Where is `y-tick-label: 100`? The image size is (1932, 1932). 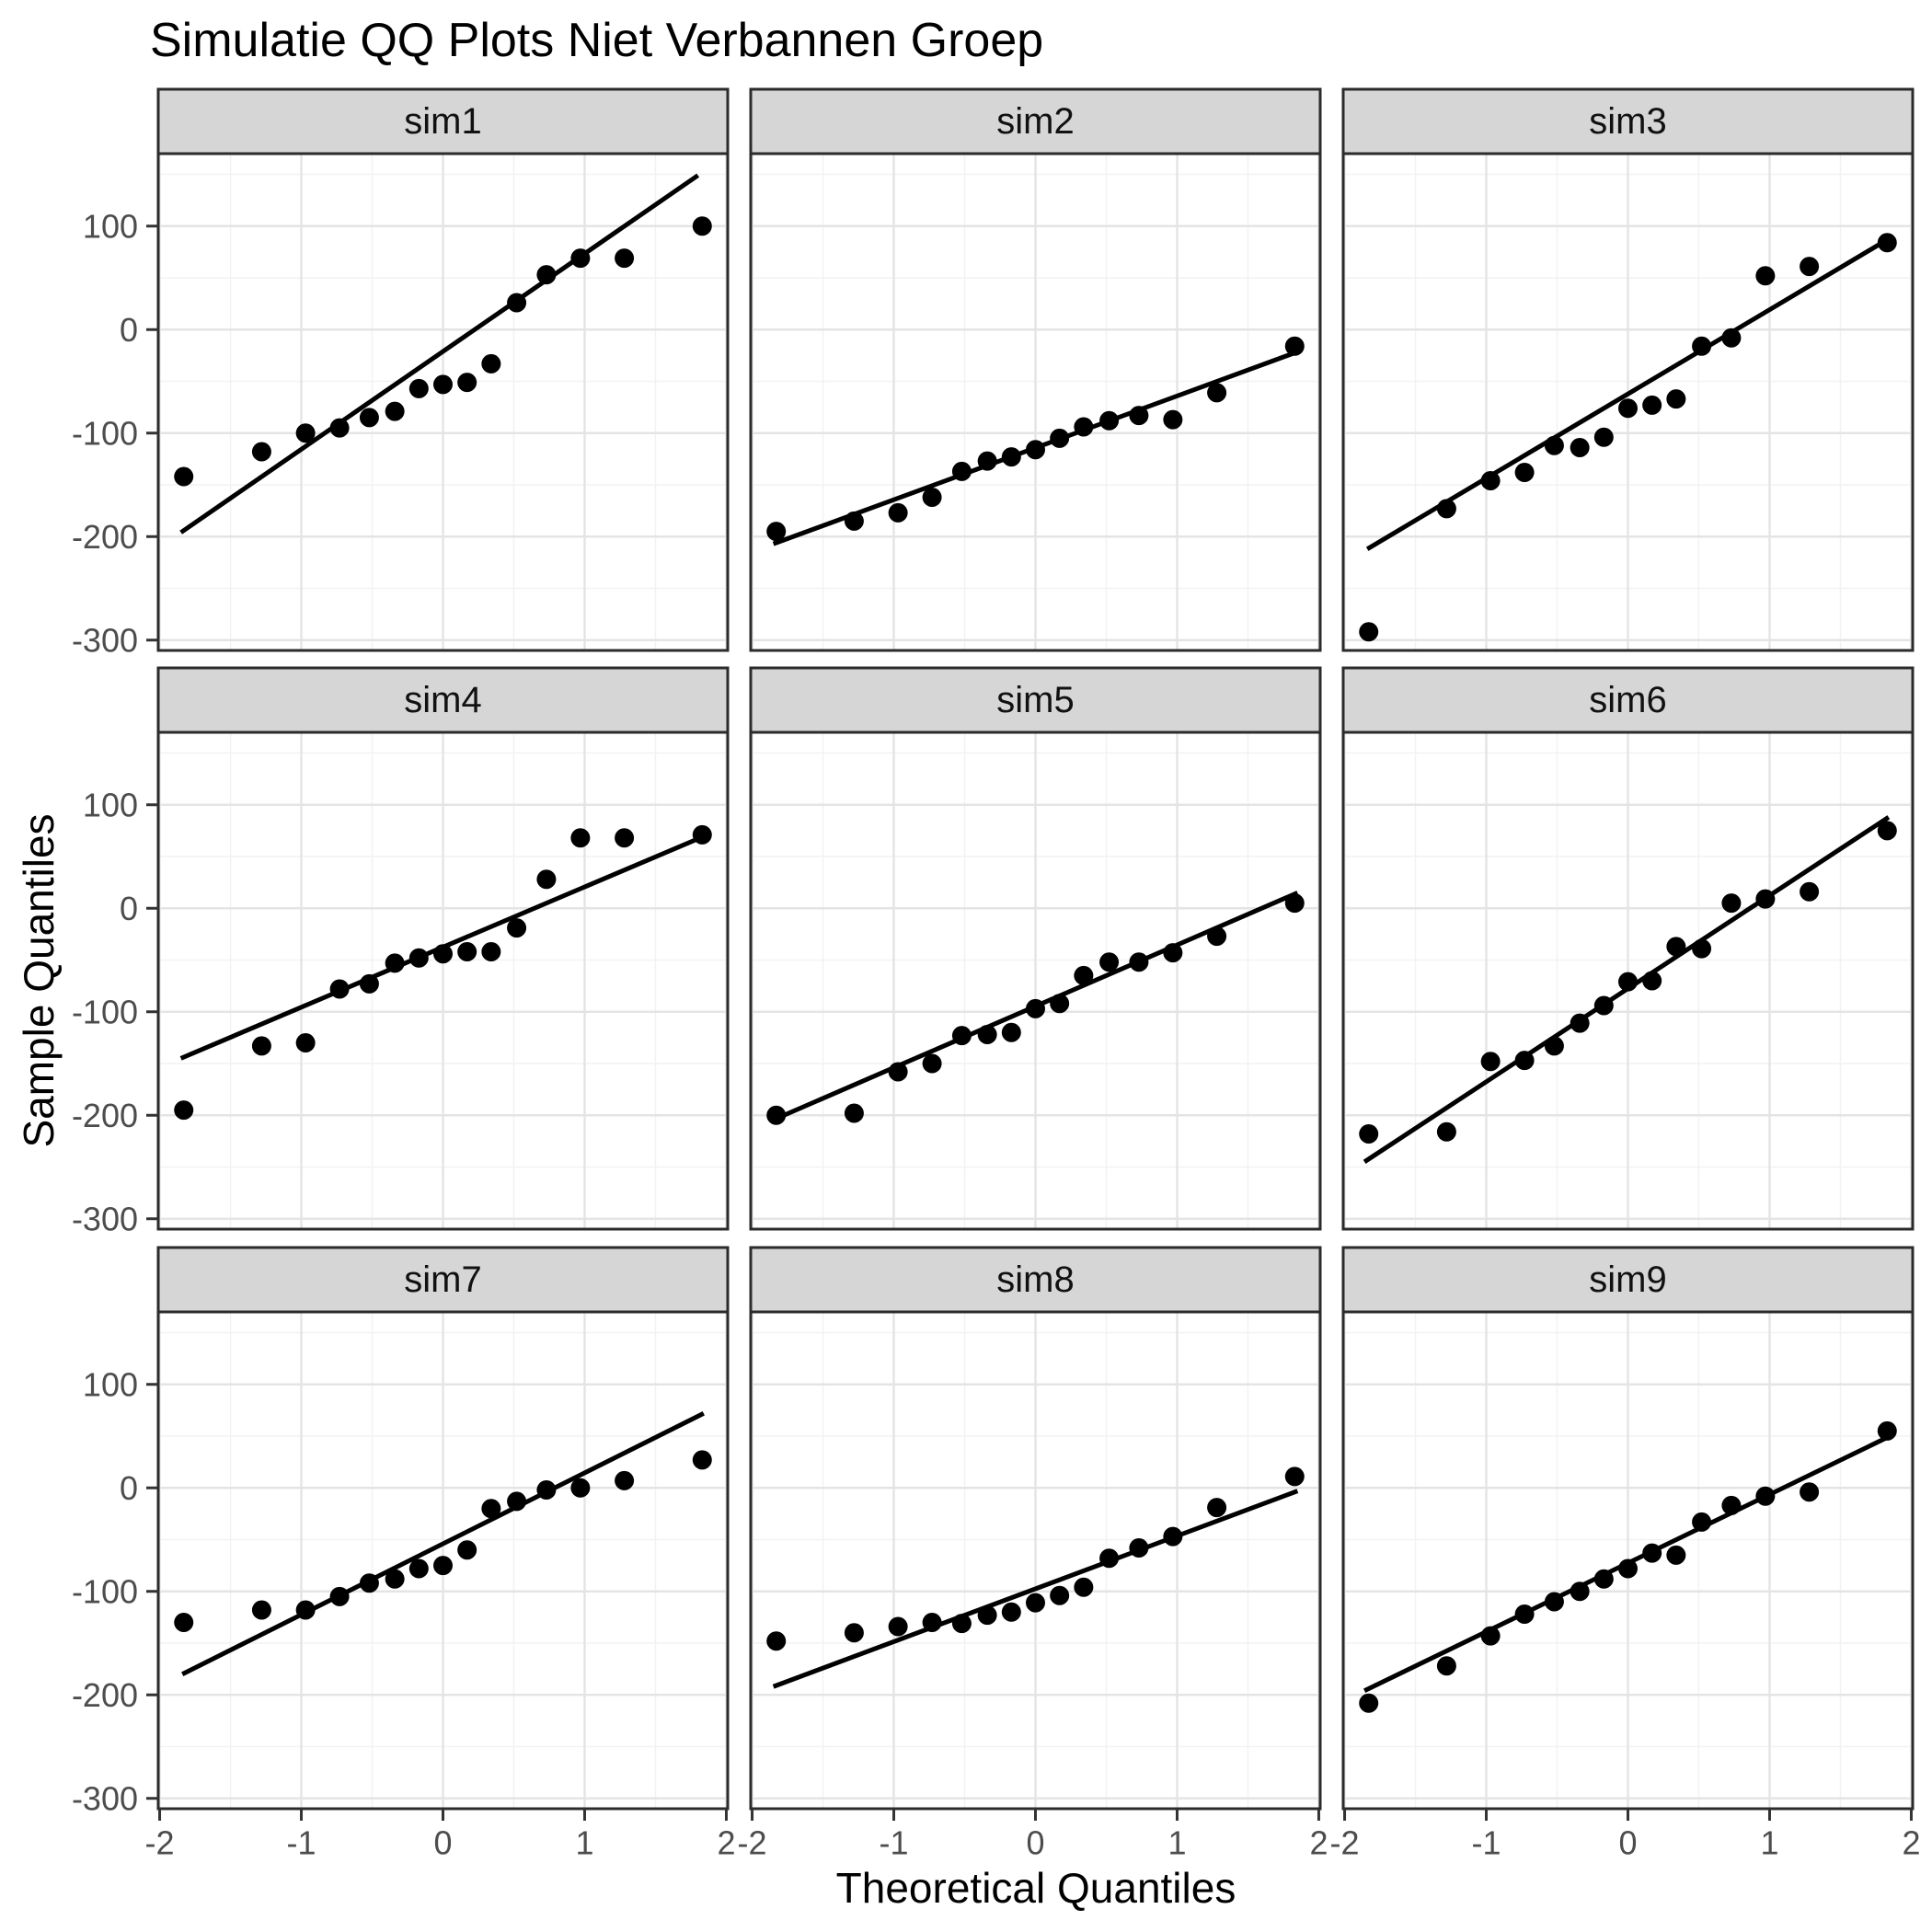
y-tick-label: 100 is located at coordinates (110, 804).